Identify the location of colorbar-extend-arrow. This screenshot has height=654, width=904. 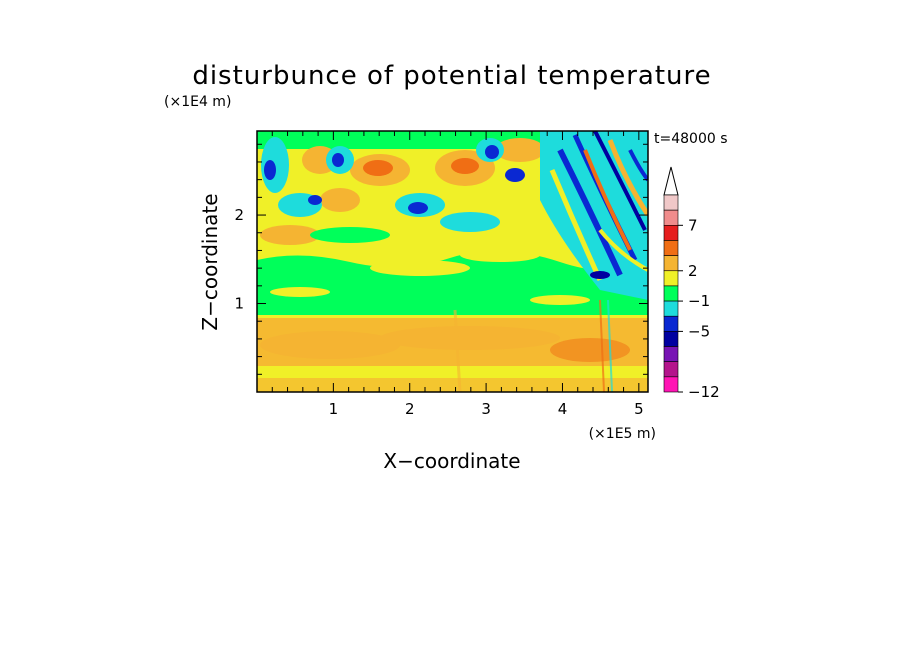
(671, 181).